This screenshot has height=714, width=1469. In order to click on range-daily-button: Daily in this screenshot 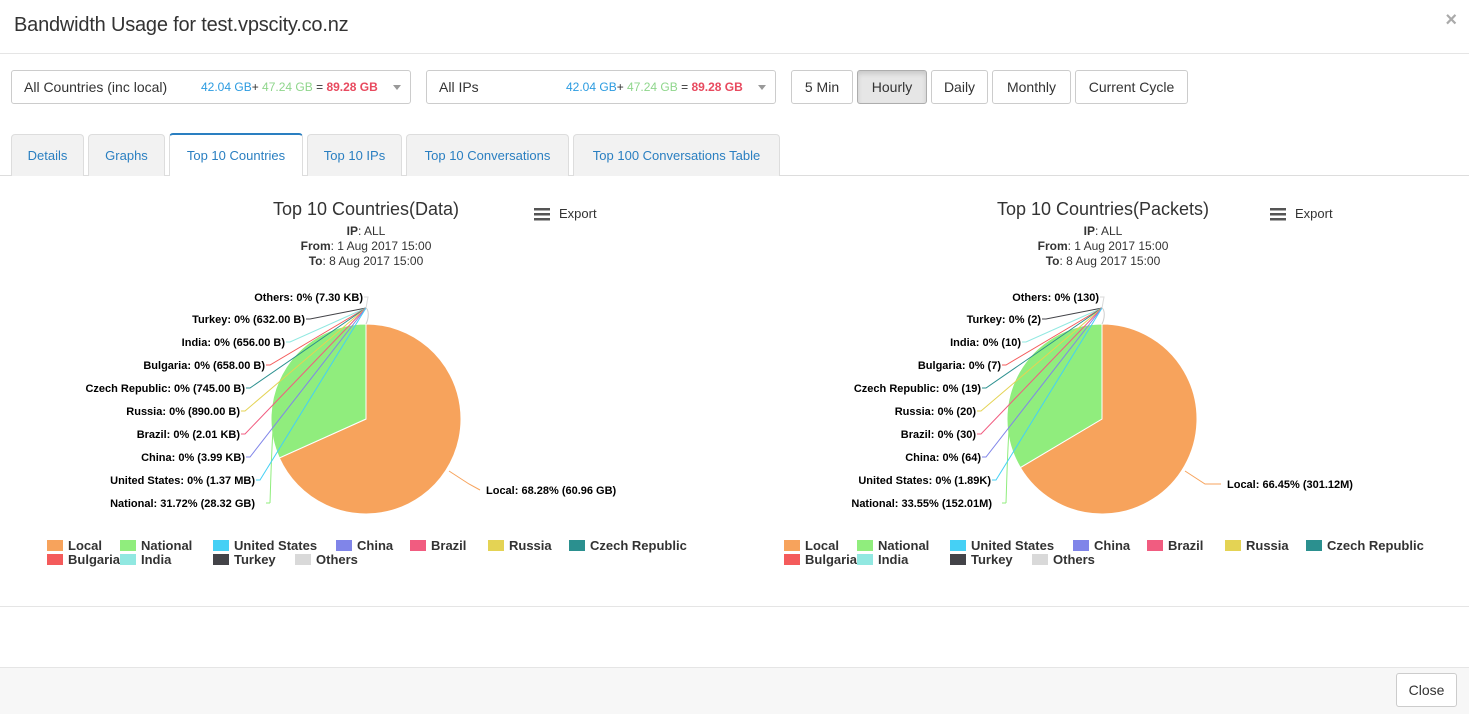, I will do `click(959, 87)`.